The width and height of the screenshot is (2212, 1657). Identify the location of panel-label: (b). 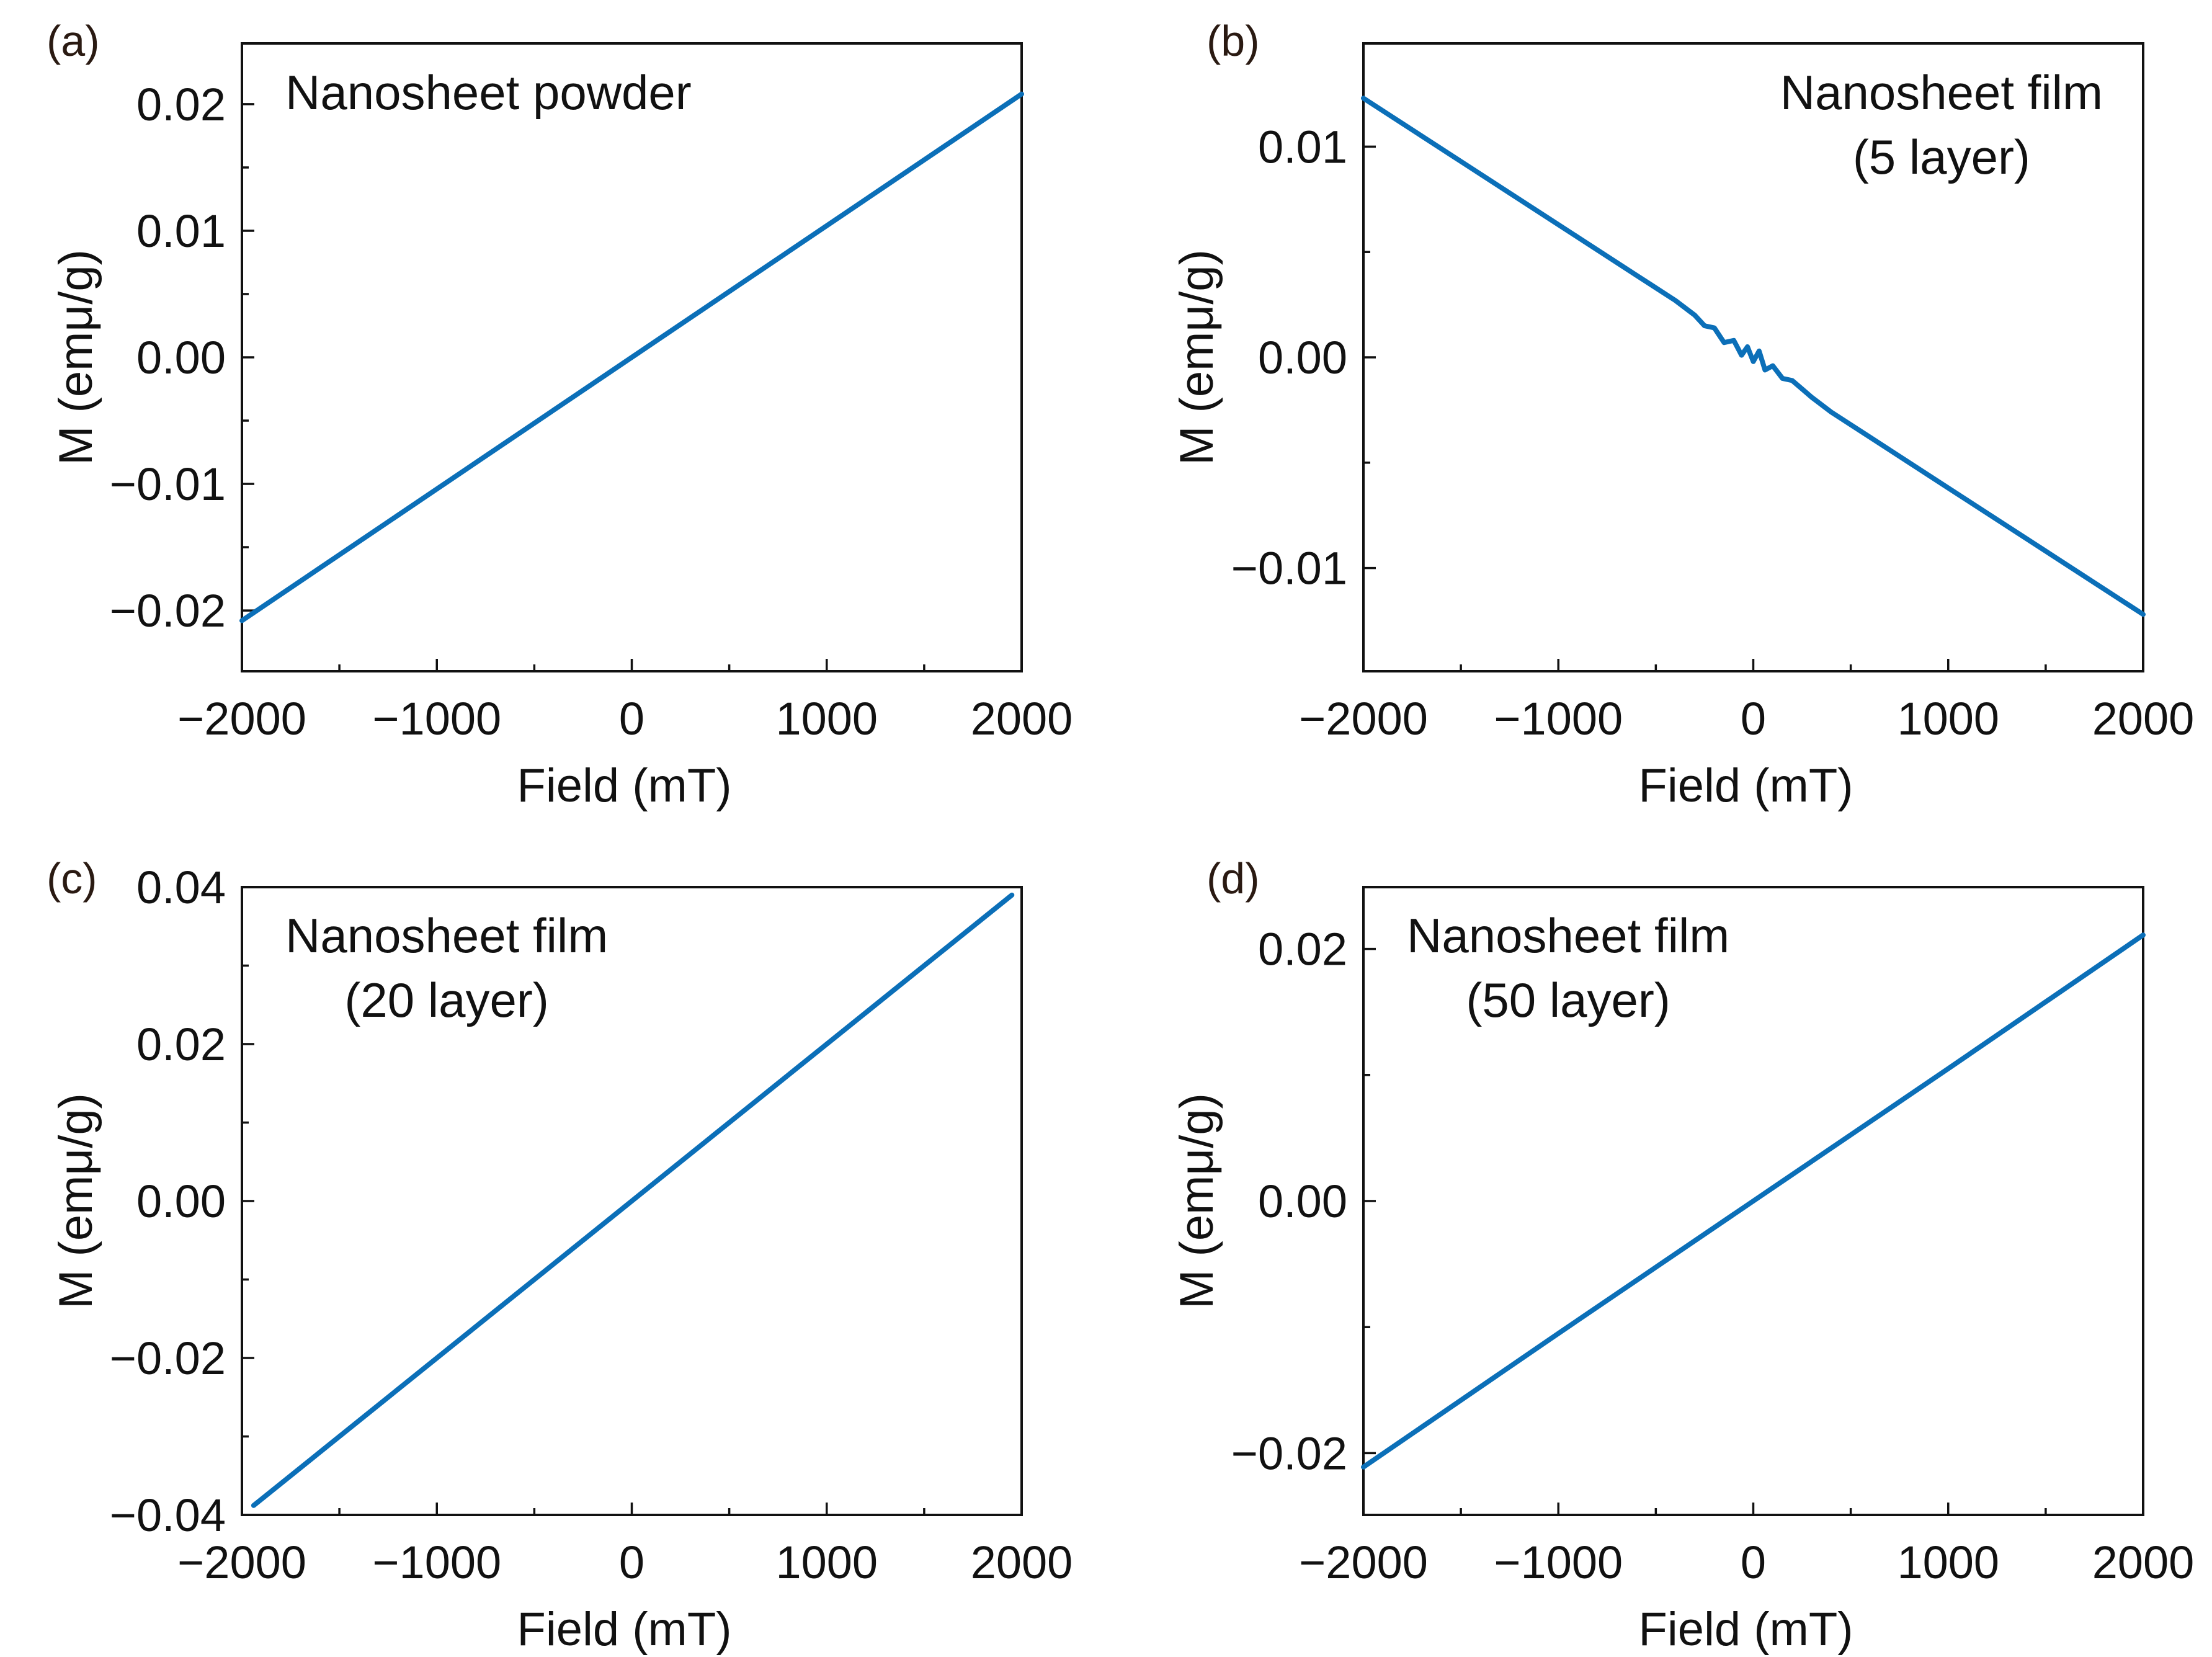
(1233, 41).